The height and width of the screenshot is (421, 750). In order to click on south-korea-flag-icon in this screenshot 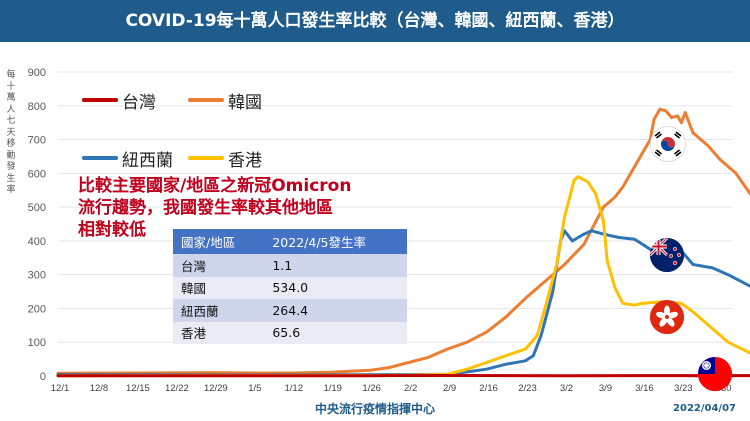, I will do `click(668, 144)`.